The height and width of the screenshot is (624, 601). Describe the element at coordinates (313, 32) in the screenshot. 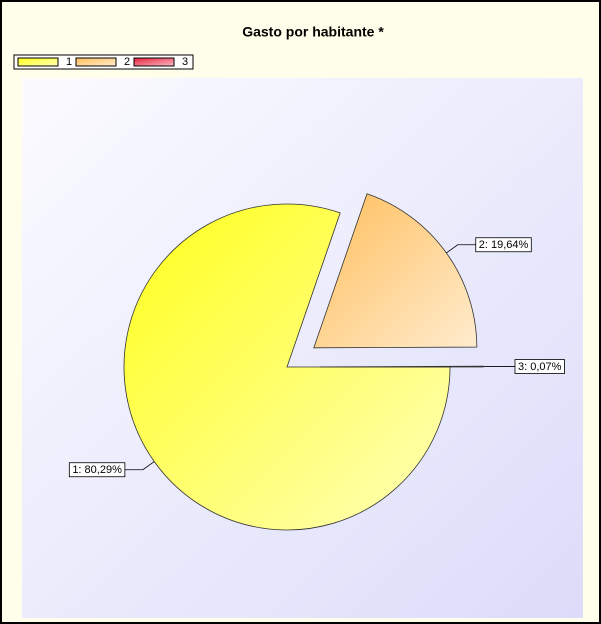

I see `chart-title: Gasto por habitante *` at that location.